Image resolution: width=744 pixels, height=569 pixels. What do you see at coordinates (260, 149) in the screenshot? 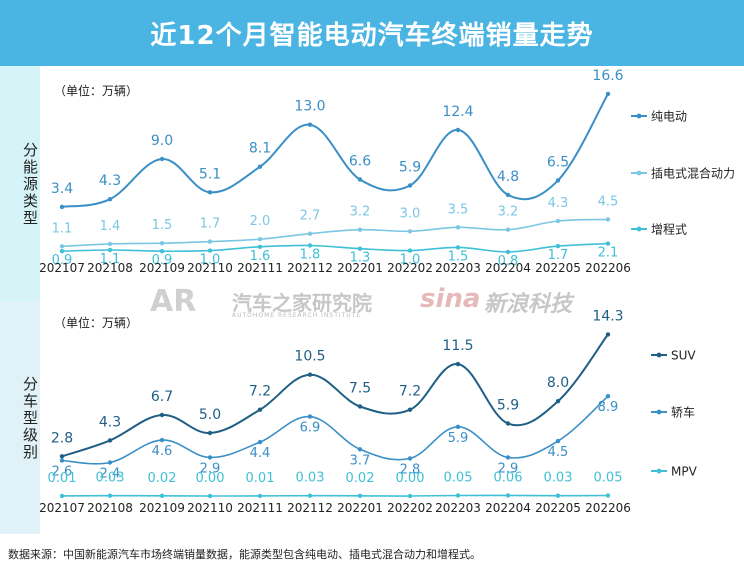
I see `data-label: 8.1` at bounding box center [260, 149].